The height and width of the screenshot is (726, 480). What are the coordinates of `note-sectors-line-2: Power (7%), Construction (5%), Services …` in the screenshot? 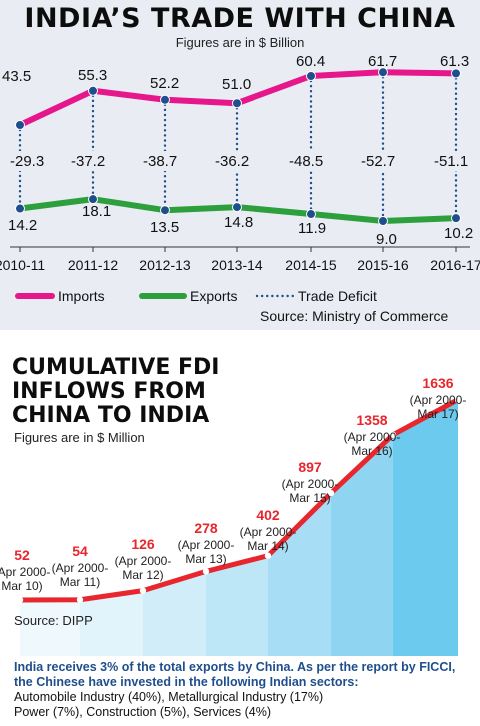 It's located at (143, 712).